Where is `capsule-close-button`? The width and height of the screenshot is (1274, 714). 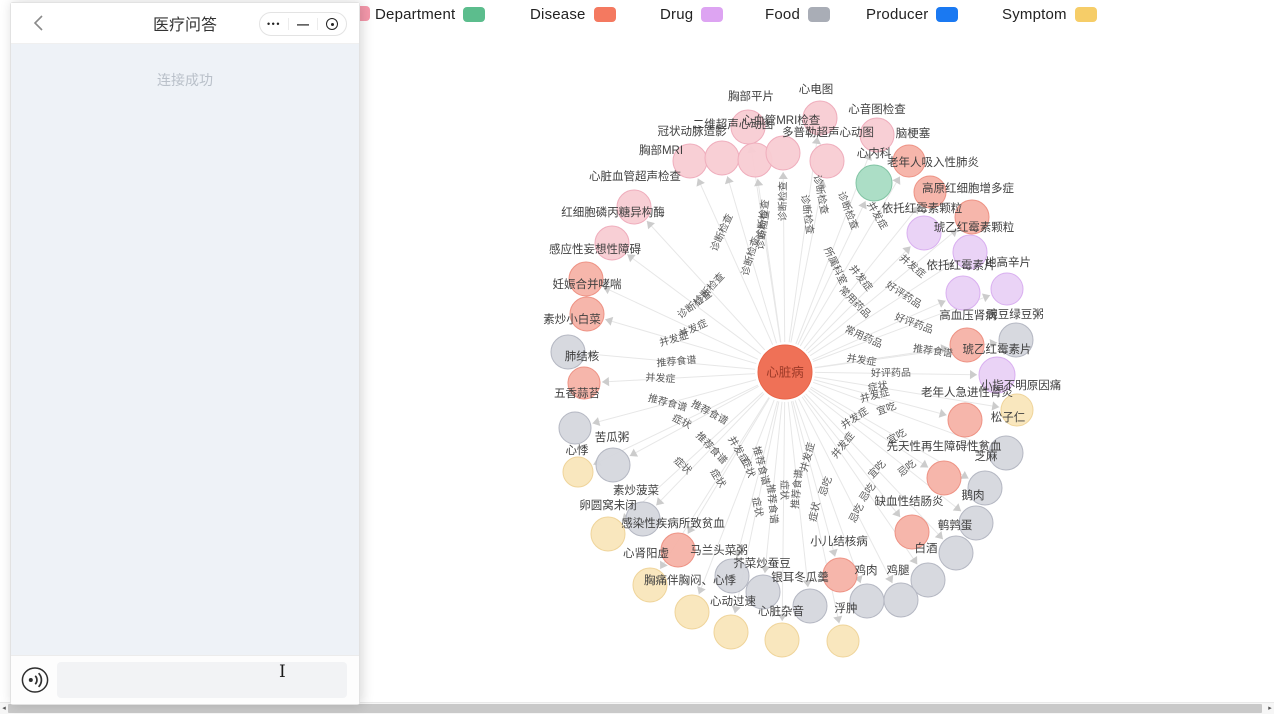
capsule-close-button is located at coordinates (332, 24).